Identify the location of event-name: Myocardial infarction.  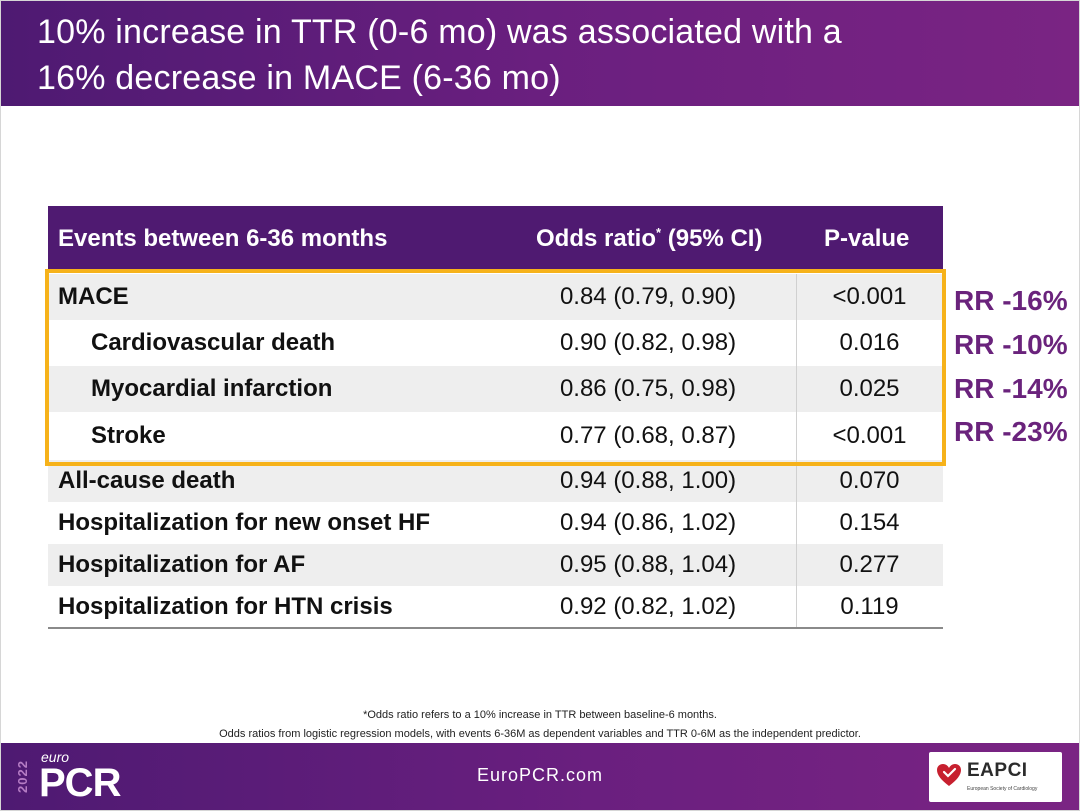
(212, 388).